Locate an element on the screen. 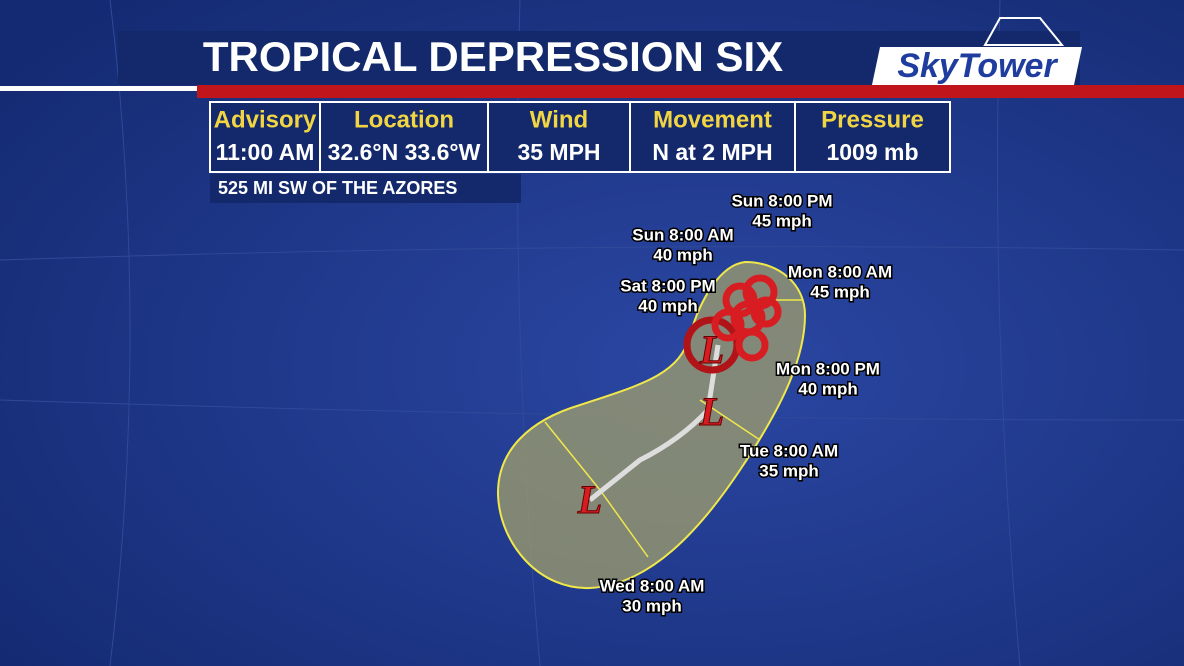  table-value: N at 2 MPH is located at coordinates (712, 152).